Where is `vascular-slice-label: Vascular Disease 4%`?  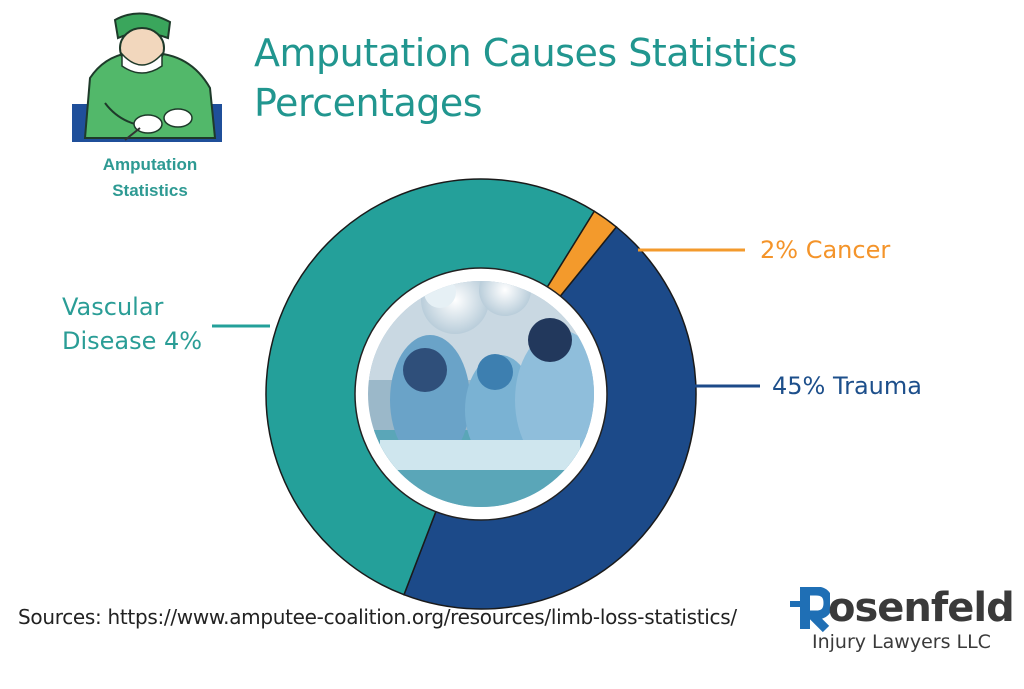
vascular-slice-label: Vascular Disease 4% is located at coordinates (142, 324).